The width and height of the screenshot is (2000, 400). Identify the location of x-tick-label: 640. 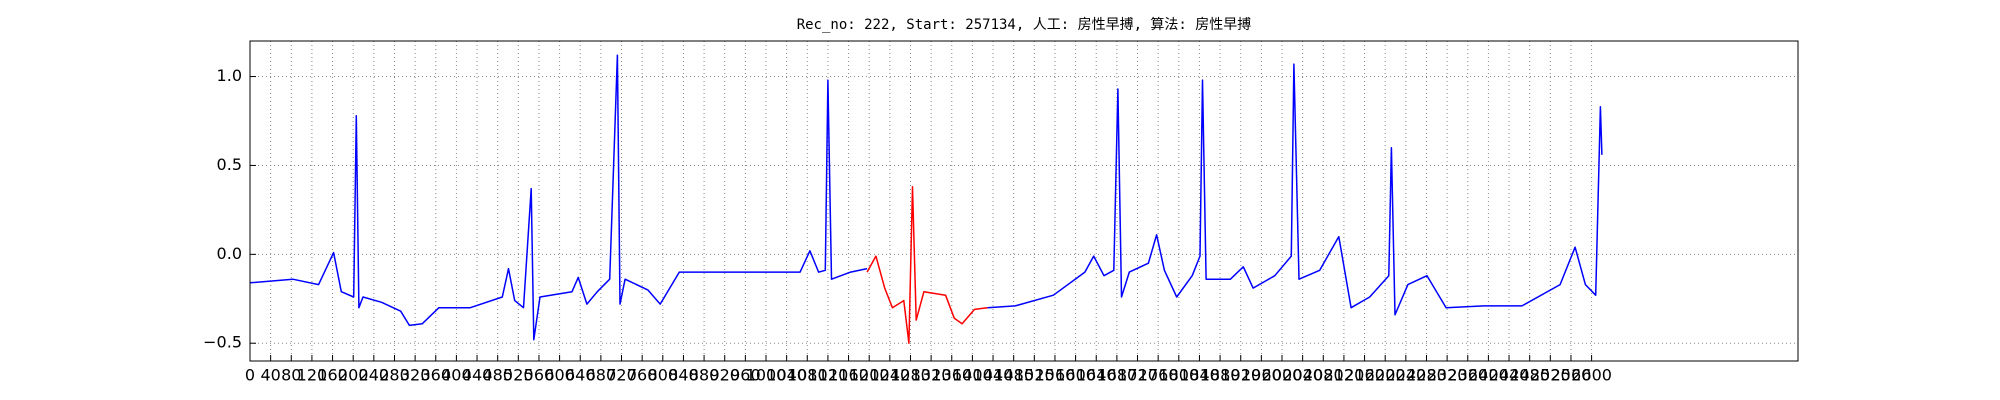
(580, 375).